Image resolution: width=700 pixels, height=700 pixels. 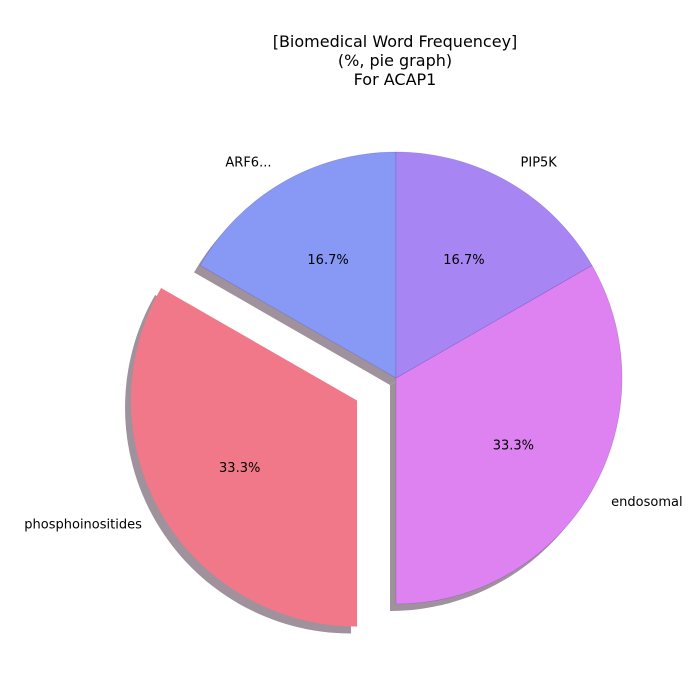 What do you see at coordinates (395, 41) in the screenshot?
I see `chart-title-line-1: [Biomedical Word Frequencey]` at bounding box center [395, 41].